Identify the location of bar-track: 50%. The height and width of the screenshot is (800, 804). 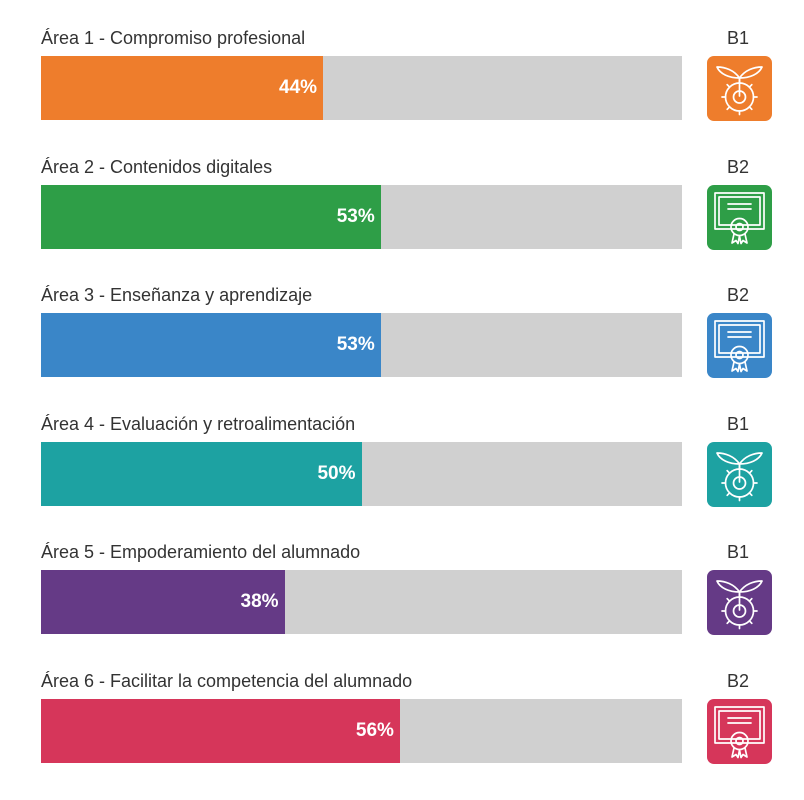
(361, 473).